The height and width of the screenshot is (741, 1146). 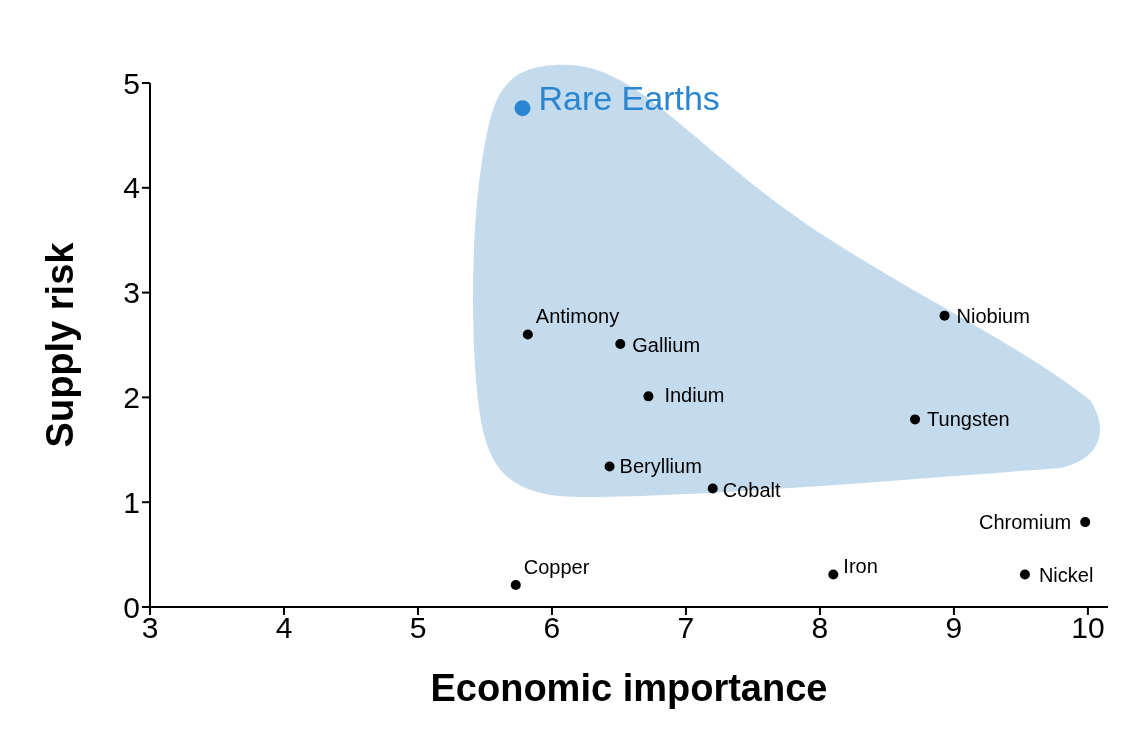 What do you see at coordinates (577, 315) in the screenshot?
I see `series-label: Antimony` at bounding box center [577, 315].